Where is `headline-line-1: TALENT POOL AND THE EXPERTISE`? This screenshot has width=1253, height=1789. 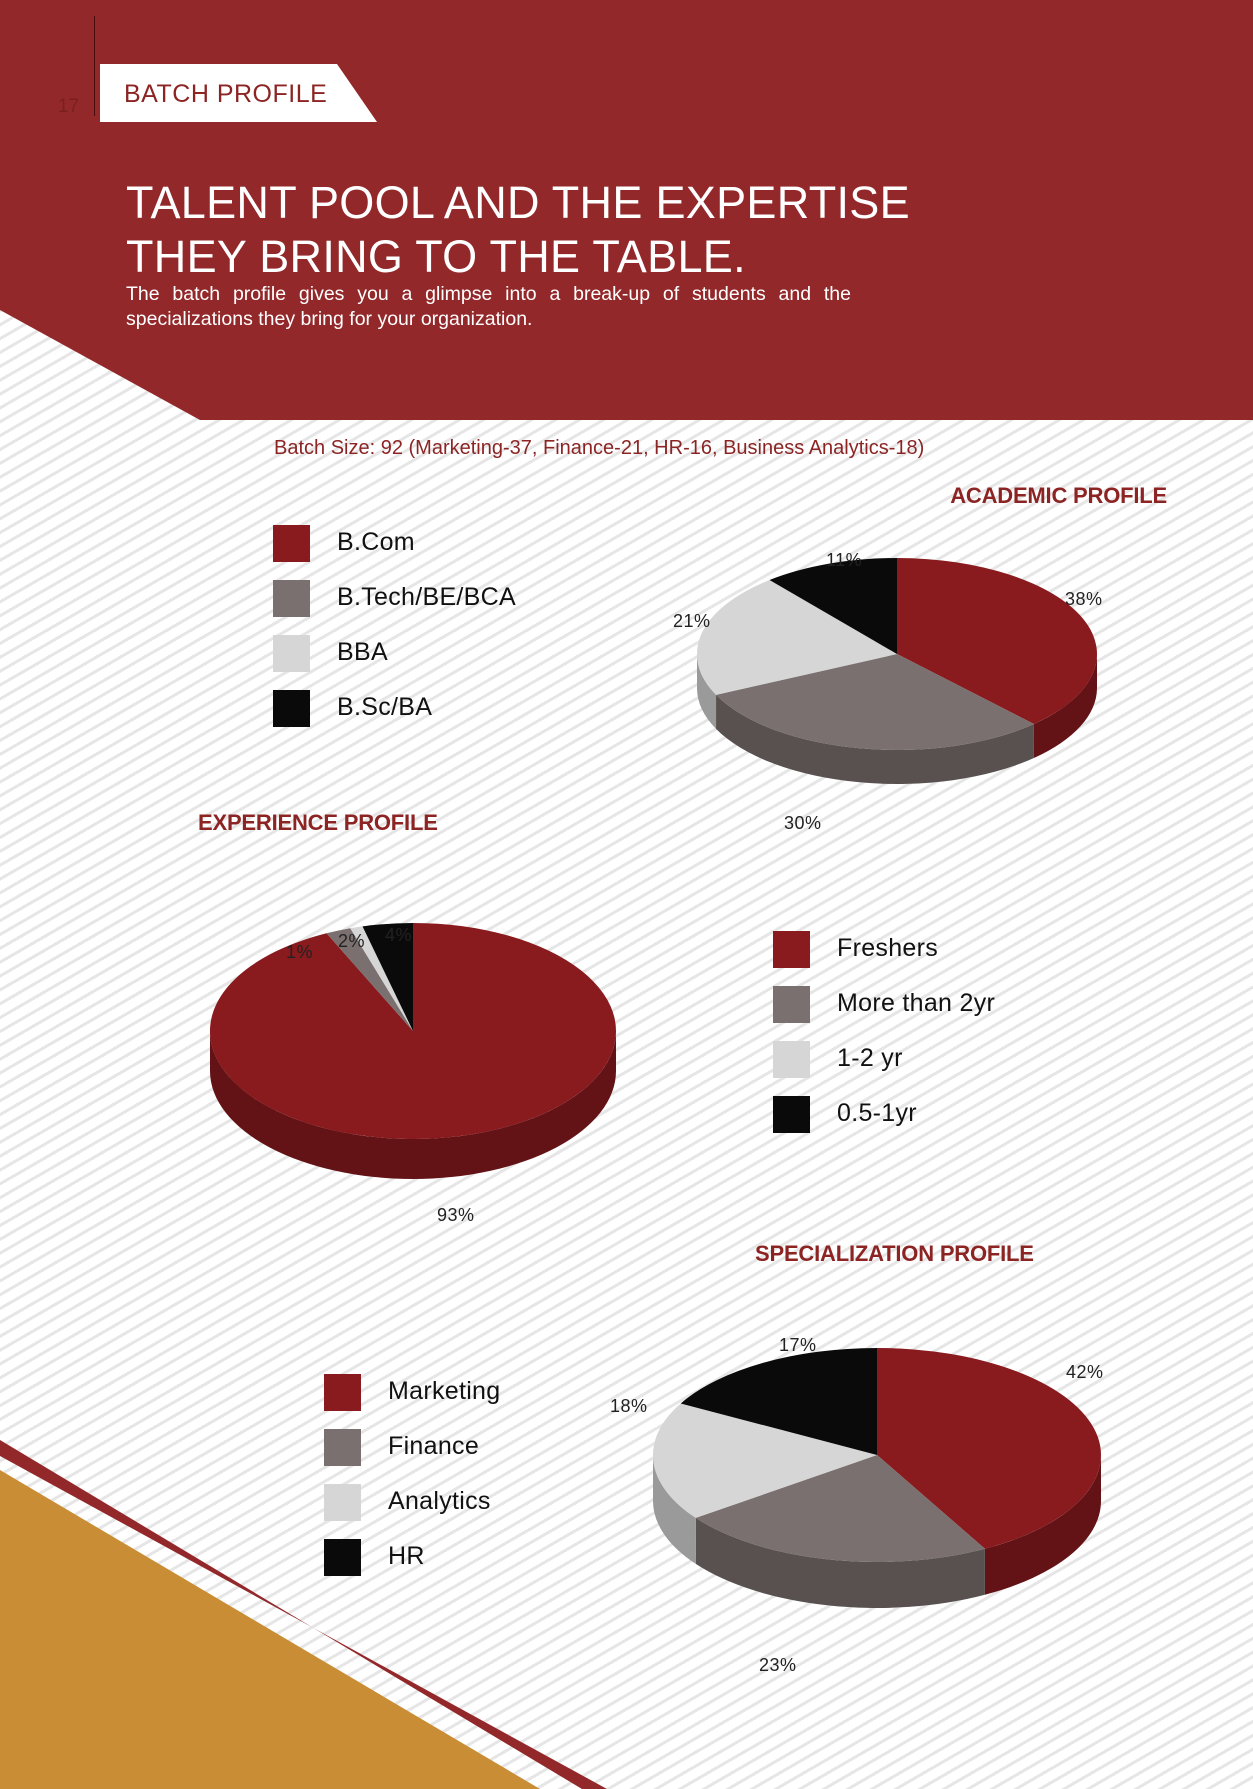 headline-line-1: TALENT POOL AND THE EXPERTISE is located at coordinates (518, 202).